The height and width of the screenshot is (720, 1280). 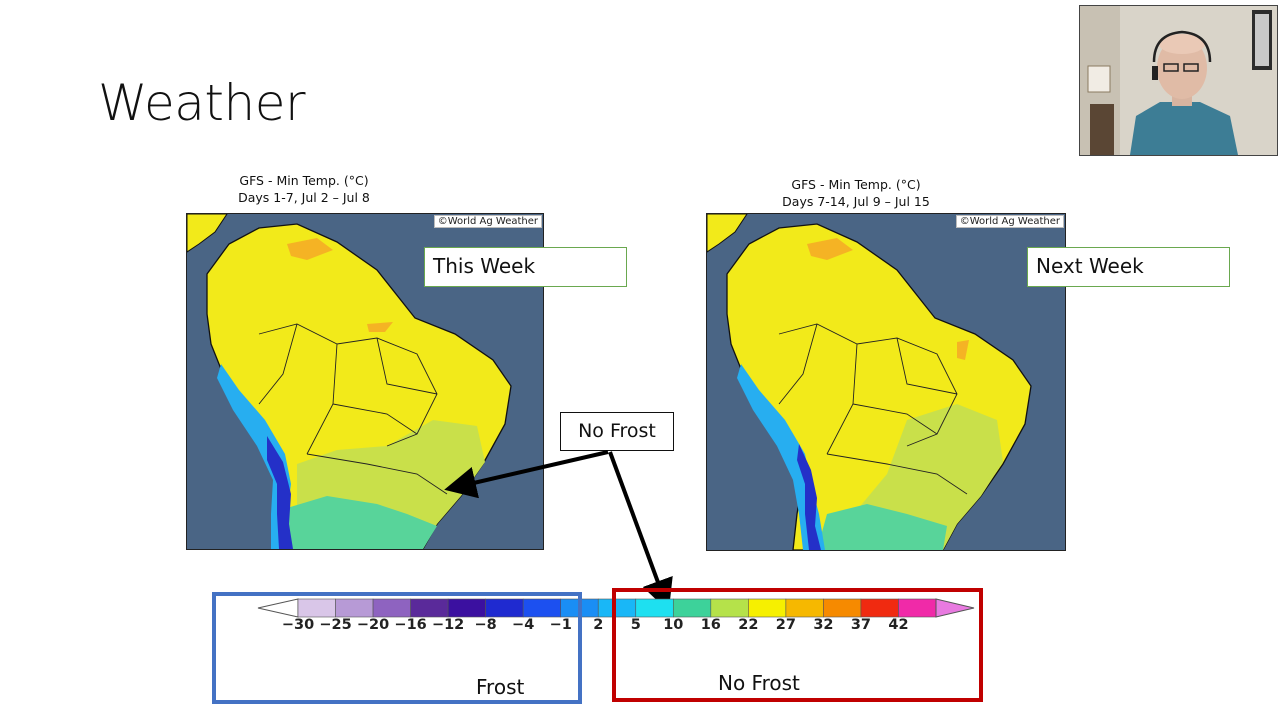 What do you see at coordinates (410, 625) in the screenshot?
I see `legend-tick-label: −16` at bounding box center [410, 625].